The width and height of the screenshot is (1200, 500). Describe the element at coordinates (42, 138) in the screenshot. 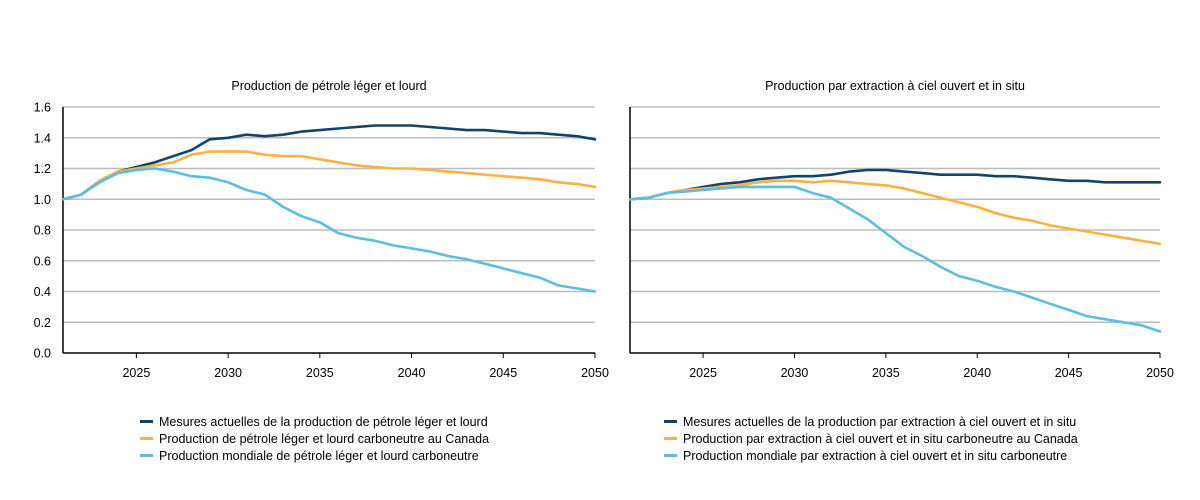

I see `y-tick-label: 1.4` at that location.